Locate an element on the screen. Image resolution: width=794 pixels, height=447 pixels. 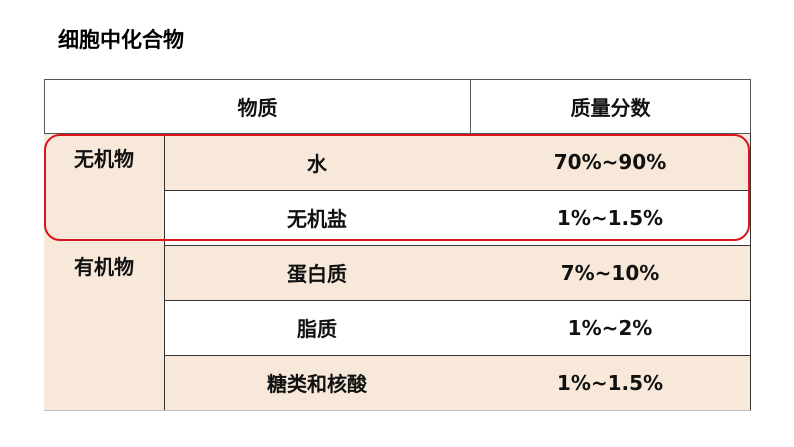
table-row-substance: 脂质 is located at coordinates (317, 327).